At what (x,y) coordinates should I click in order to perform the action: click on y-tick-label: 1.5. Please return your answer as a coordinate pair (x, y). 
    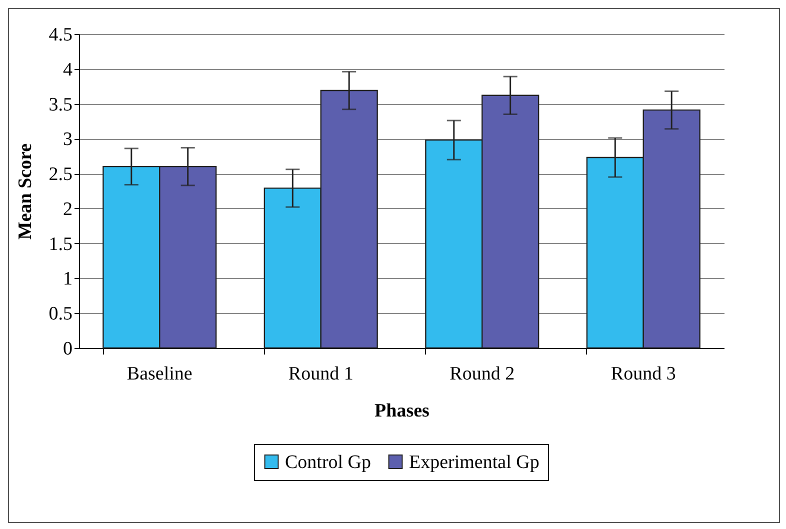
    Looking at the image, I should click on (60, 244).